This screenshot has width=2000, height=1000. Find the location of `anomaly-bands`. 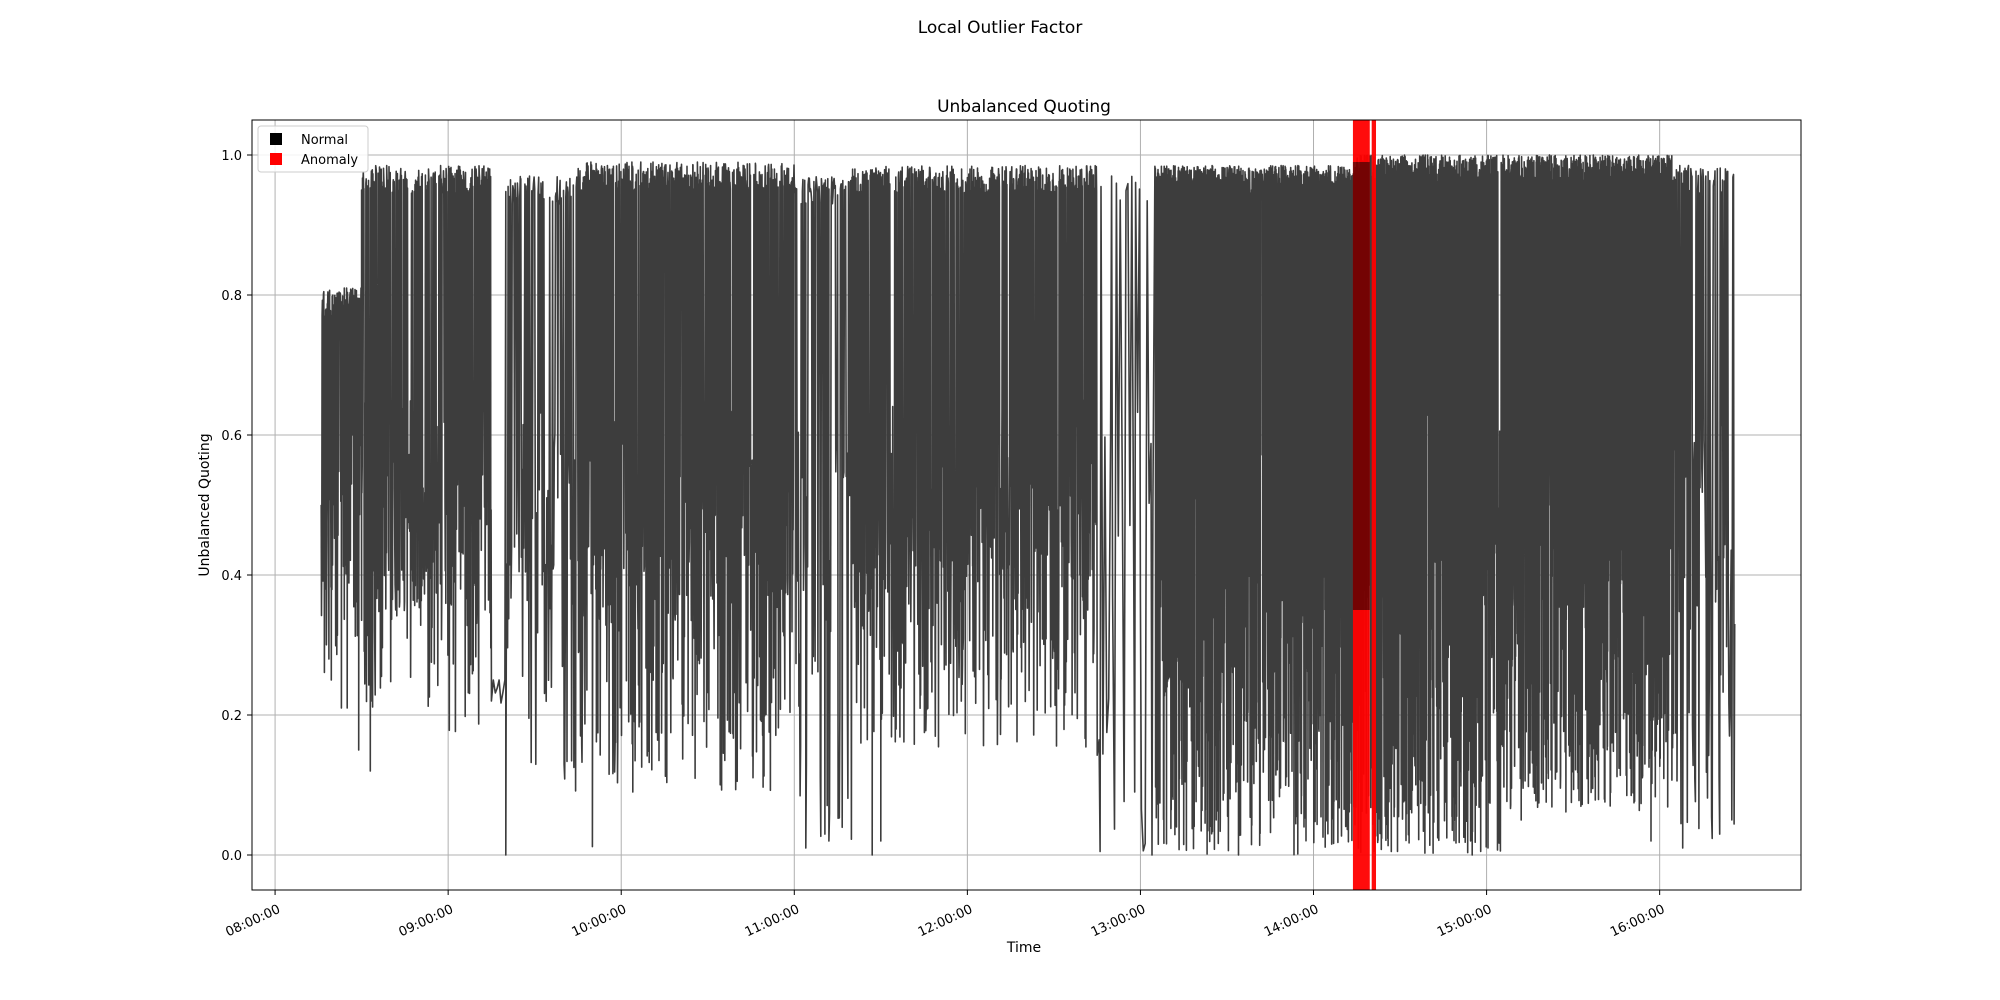

anomaly-bands is located at coordinates (1364, 505).